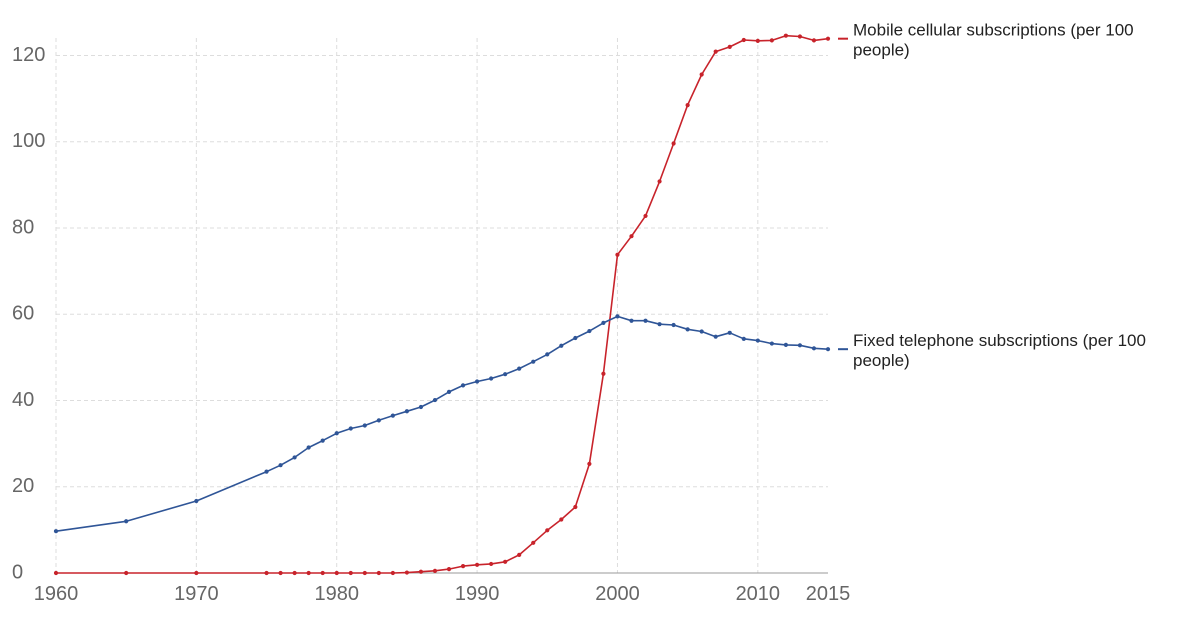 Image resolution: width=1200 pixels, height=630 pixels. Describe the element at coordinates (23, 400) in the screenshot. I see `y-tick-label: 40` at that location.